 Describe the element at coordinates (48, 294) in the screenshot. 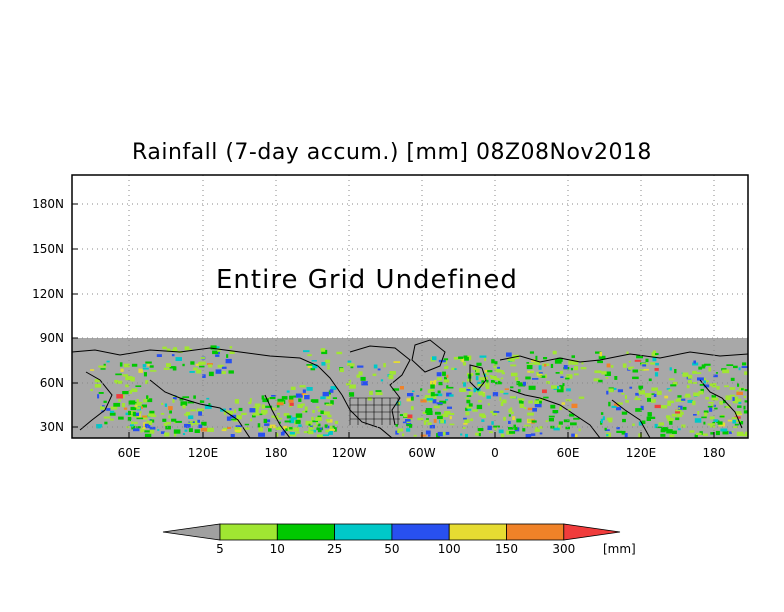

I see `lat-label: 120N` at that location.